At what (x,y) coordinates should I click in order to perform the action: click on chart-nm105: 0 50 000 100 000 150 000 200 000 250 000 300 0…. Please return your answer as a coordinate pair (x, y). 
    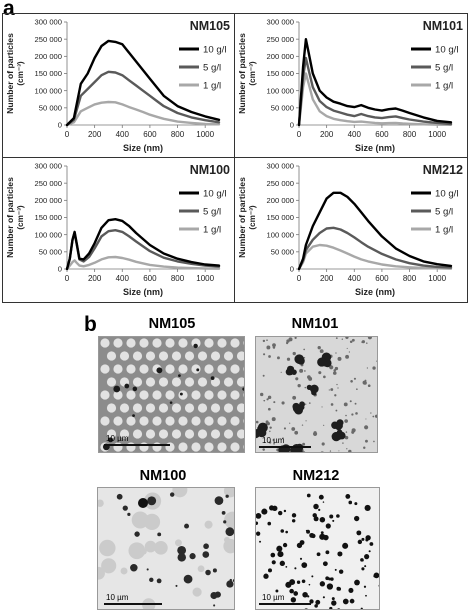
    Looking at the image, I should click on (117, 85).